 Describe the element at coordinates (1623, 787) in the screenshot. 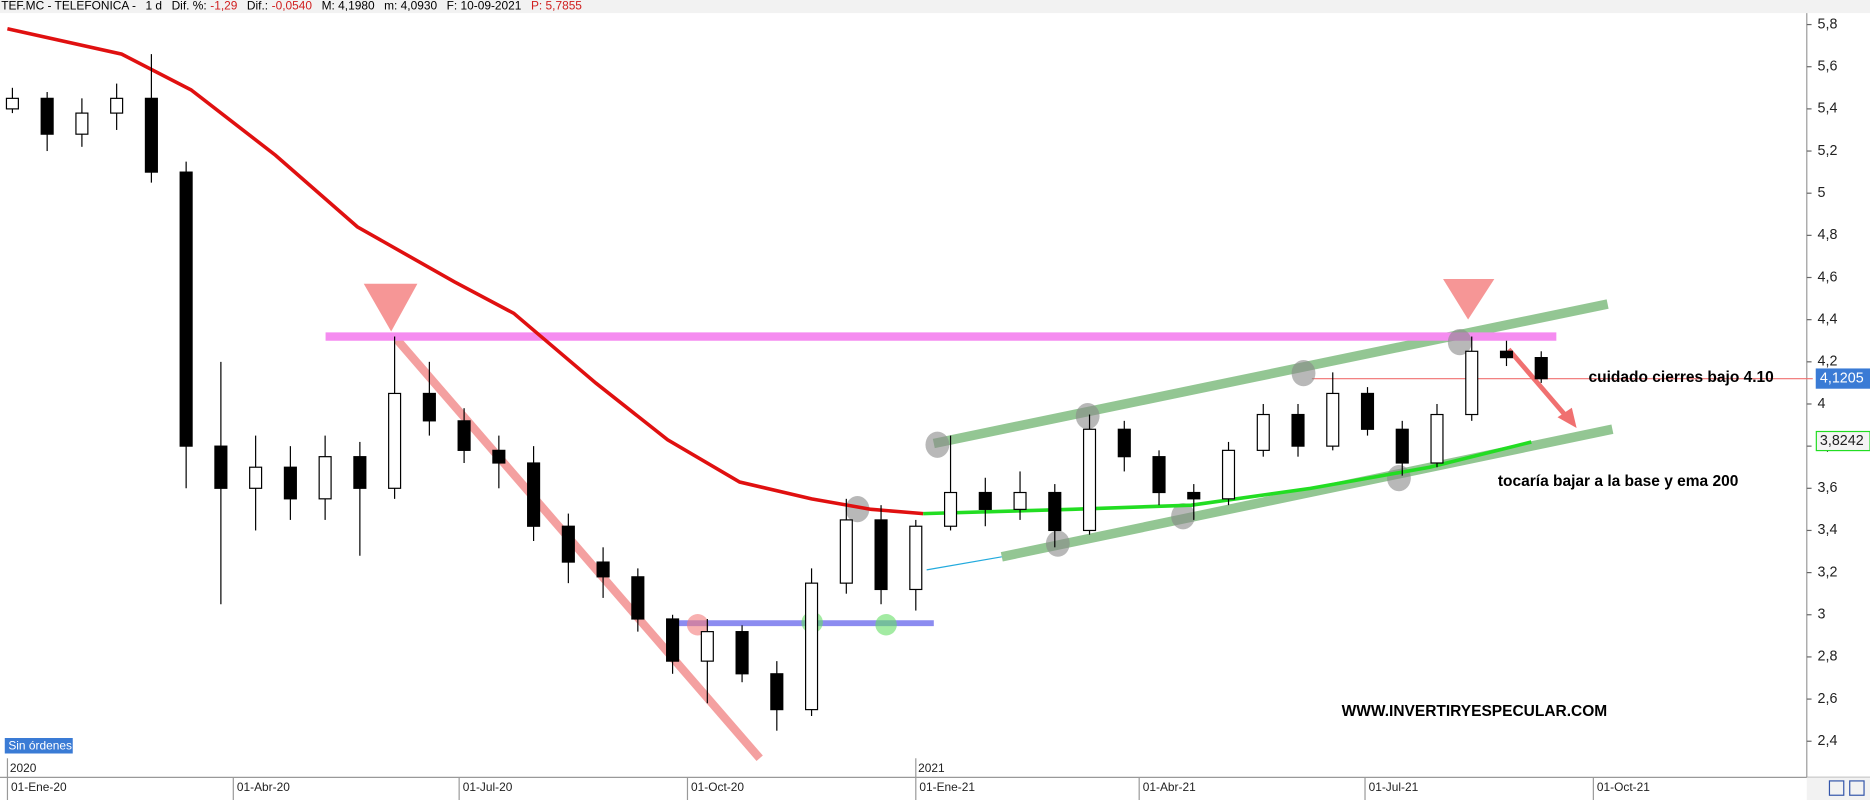

I see `x-tick-label: 01-Oct-21` at that location.